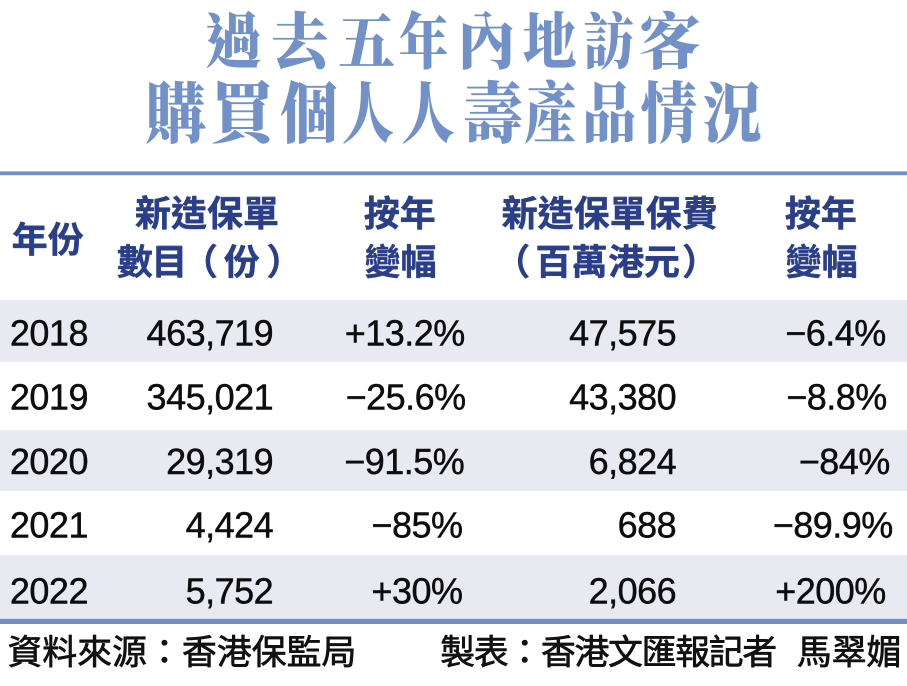  I want to click on svg-text: 688, so click(647, 524).